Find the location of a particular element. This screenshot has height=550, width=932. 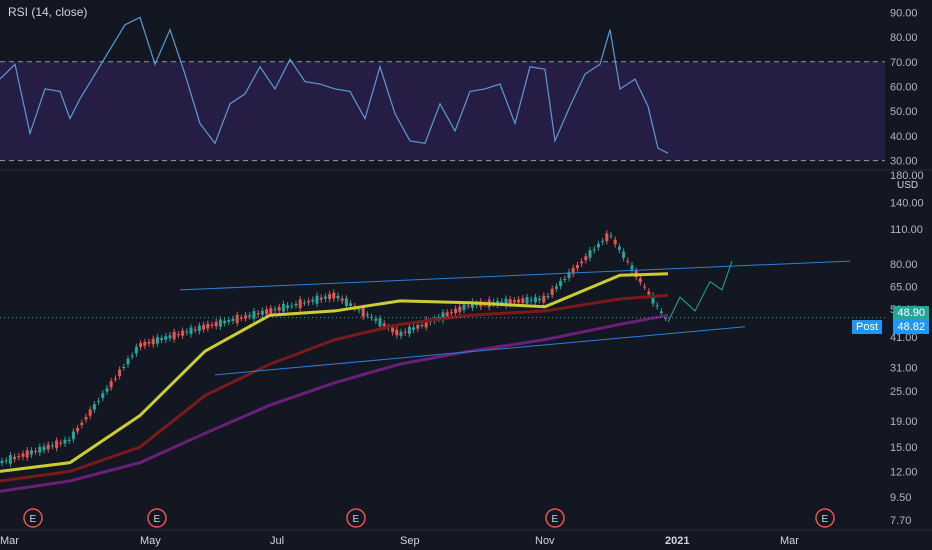

x-tick-label: Jul is located at coordinates (277, 541).